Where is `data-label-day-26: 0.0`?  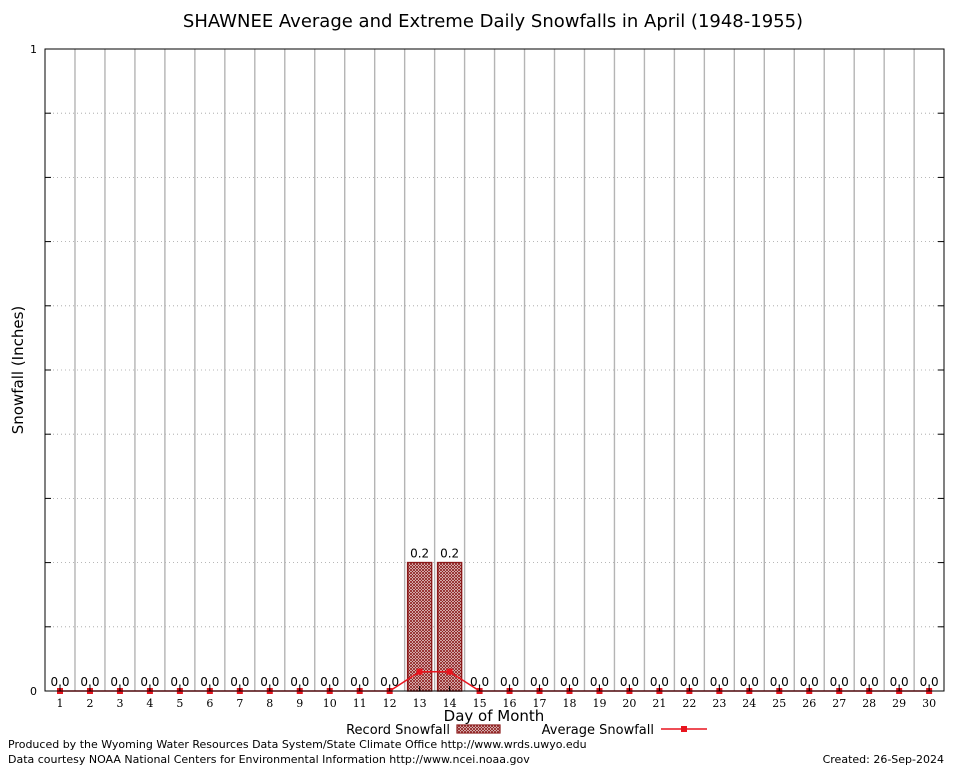
data-label-day-26: 0.0 is located at coordinates (809, 682).